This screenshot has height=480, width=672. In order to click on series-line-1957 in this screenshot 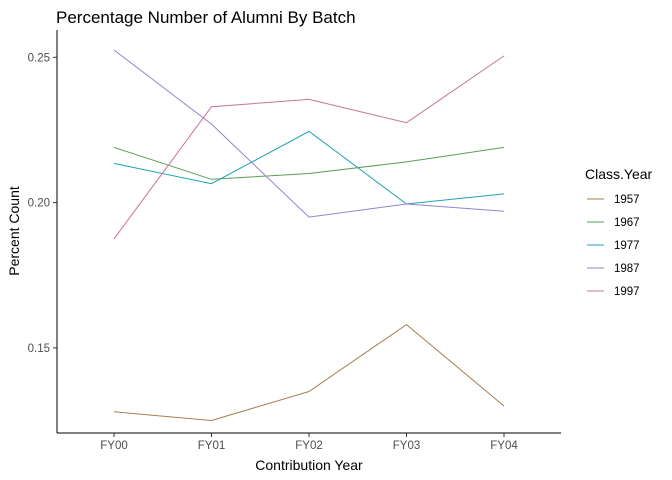, I will do `click(309, 372)`.